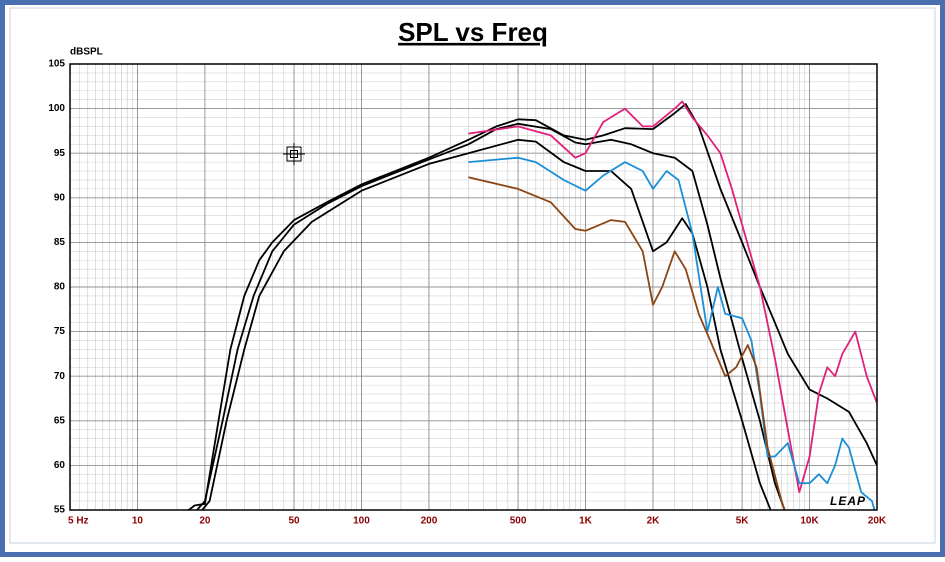 The image size is (945, 562). What do you see at coordinates (60, 465) in the screenshot?
I see `y-tick-label: 60` at bounding box center [60, 465].